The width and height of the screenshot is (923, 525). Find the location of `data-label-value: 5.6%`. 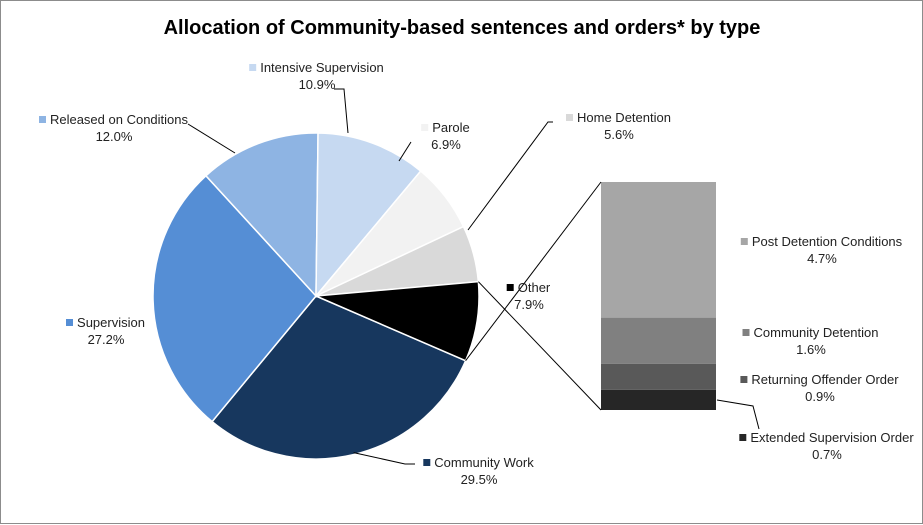

data-label-value: 5.6% is located at coordinates (619, 134).